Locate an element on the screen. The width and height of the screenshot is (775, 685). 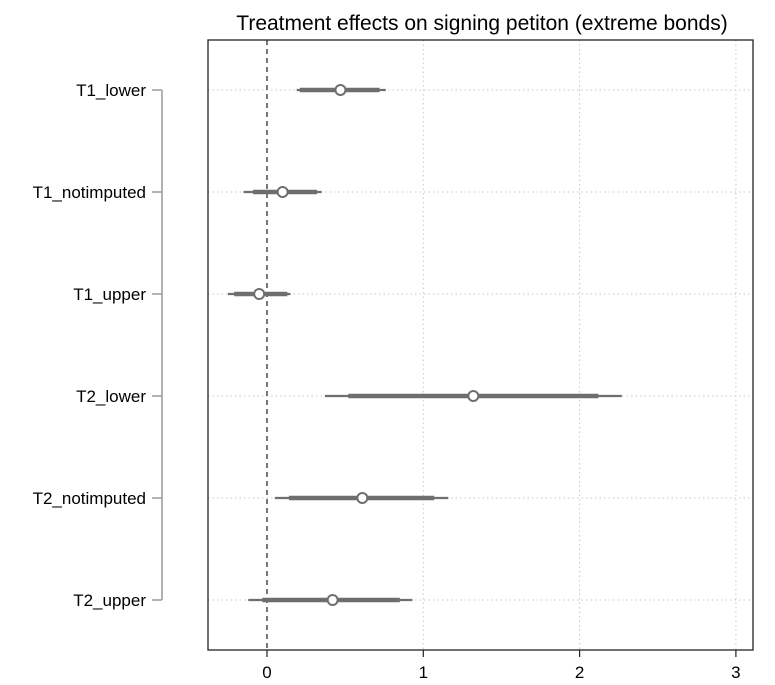
x-tick-label: 3 is located at coordinates (735, 672).